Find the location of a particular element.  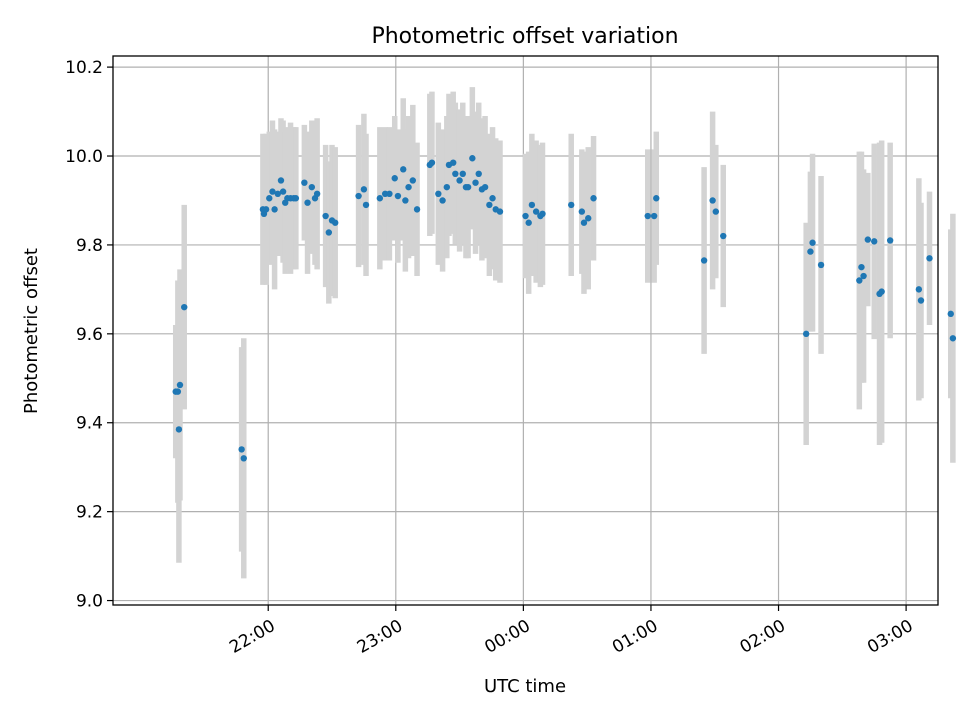

y-tick-label: 10.2 is located at coordinates (84, 68).